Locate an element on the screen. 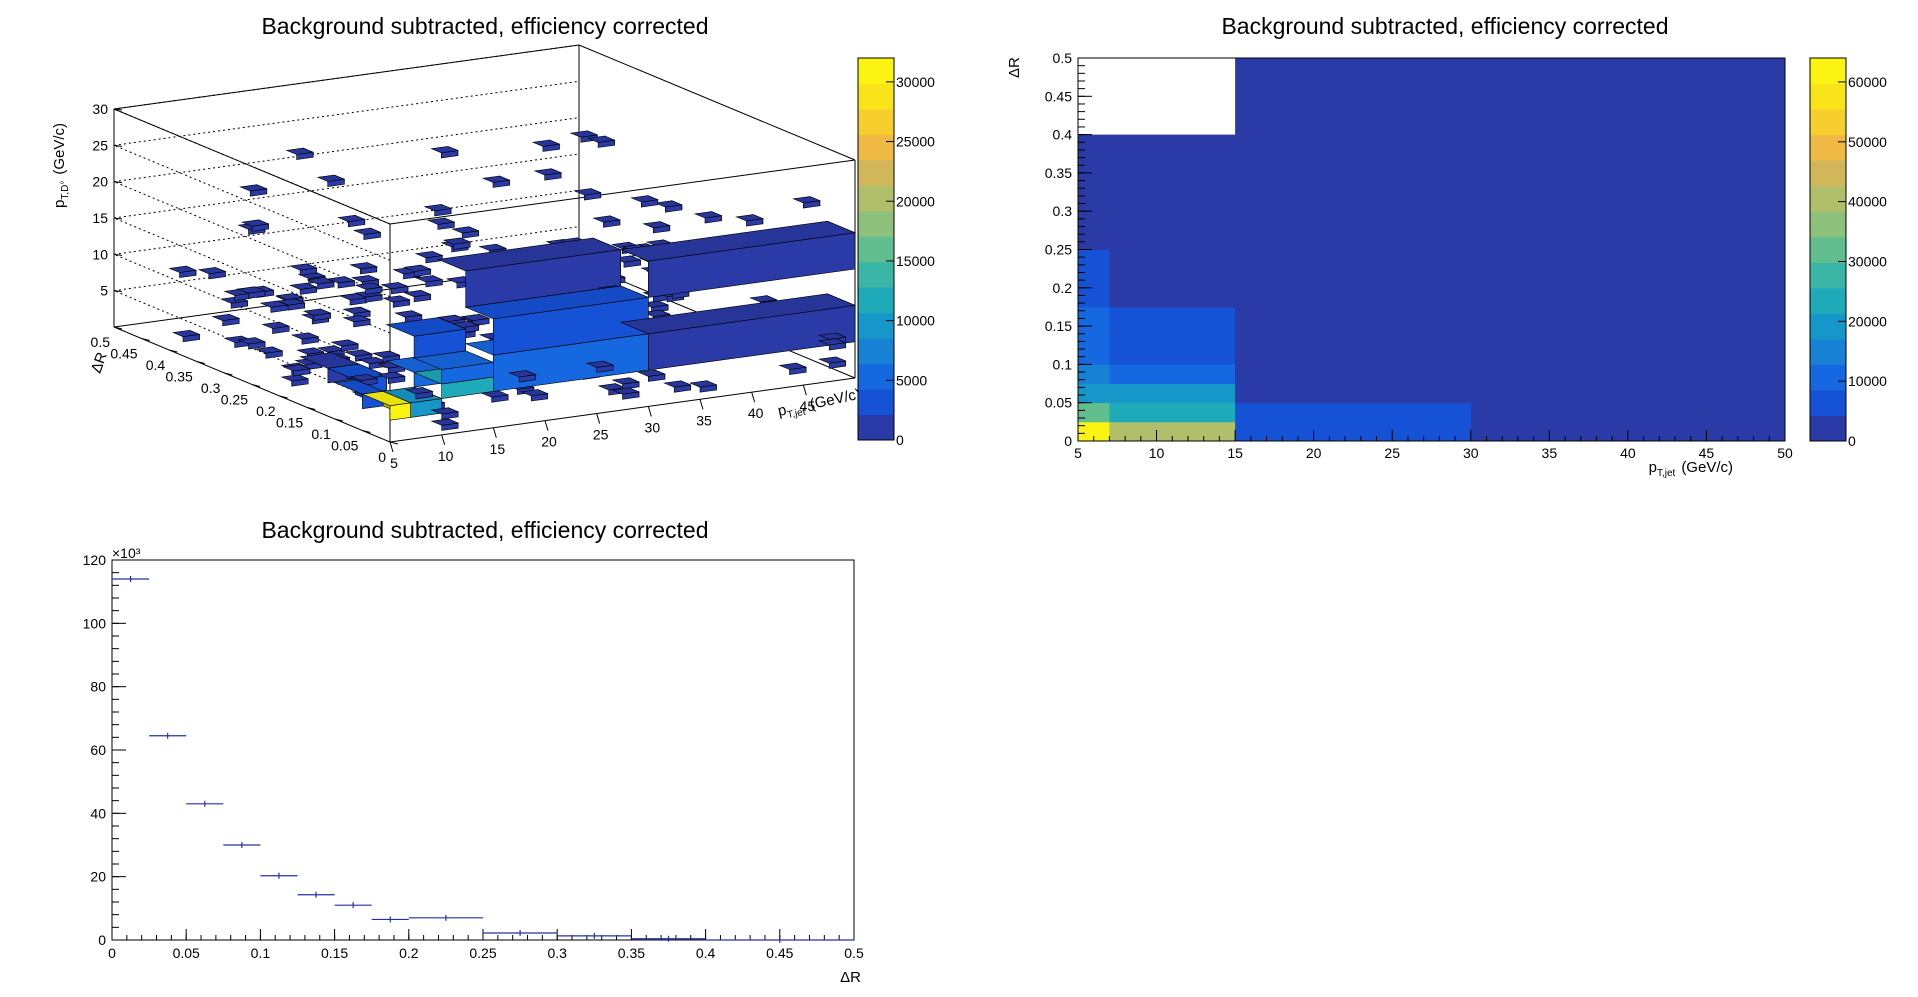 This screenshot has height=997, width=1918. lego-ytick-label: 0.5 is located at coordinates (101, 342).